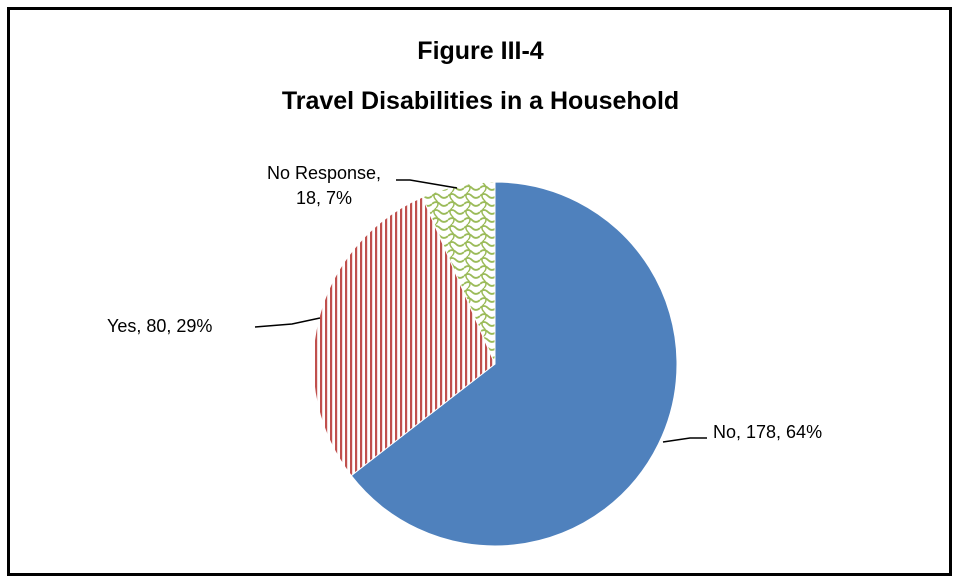  I want to click on slice-label-yes: Yes, 80, 29%, so click(160, 326).